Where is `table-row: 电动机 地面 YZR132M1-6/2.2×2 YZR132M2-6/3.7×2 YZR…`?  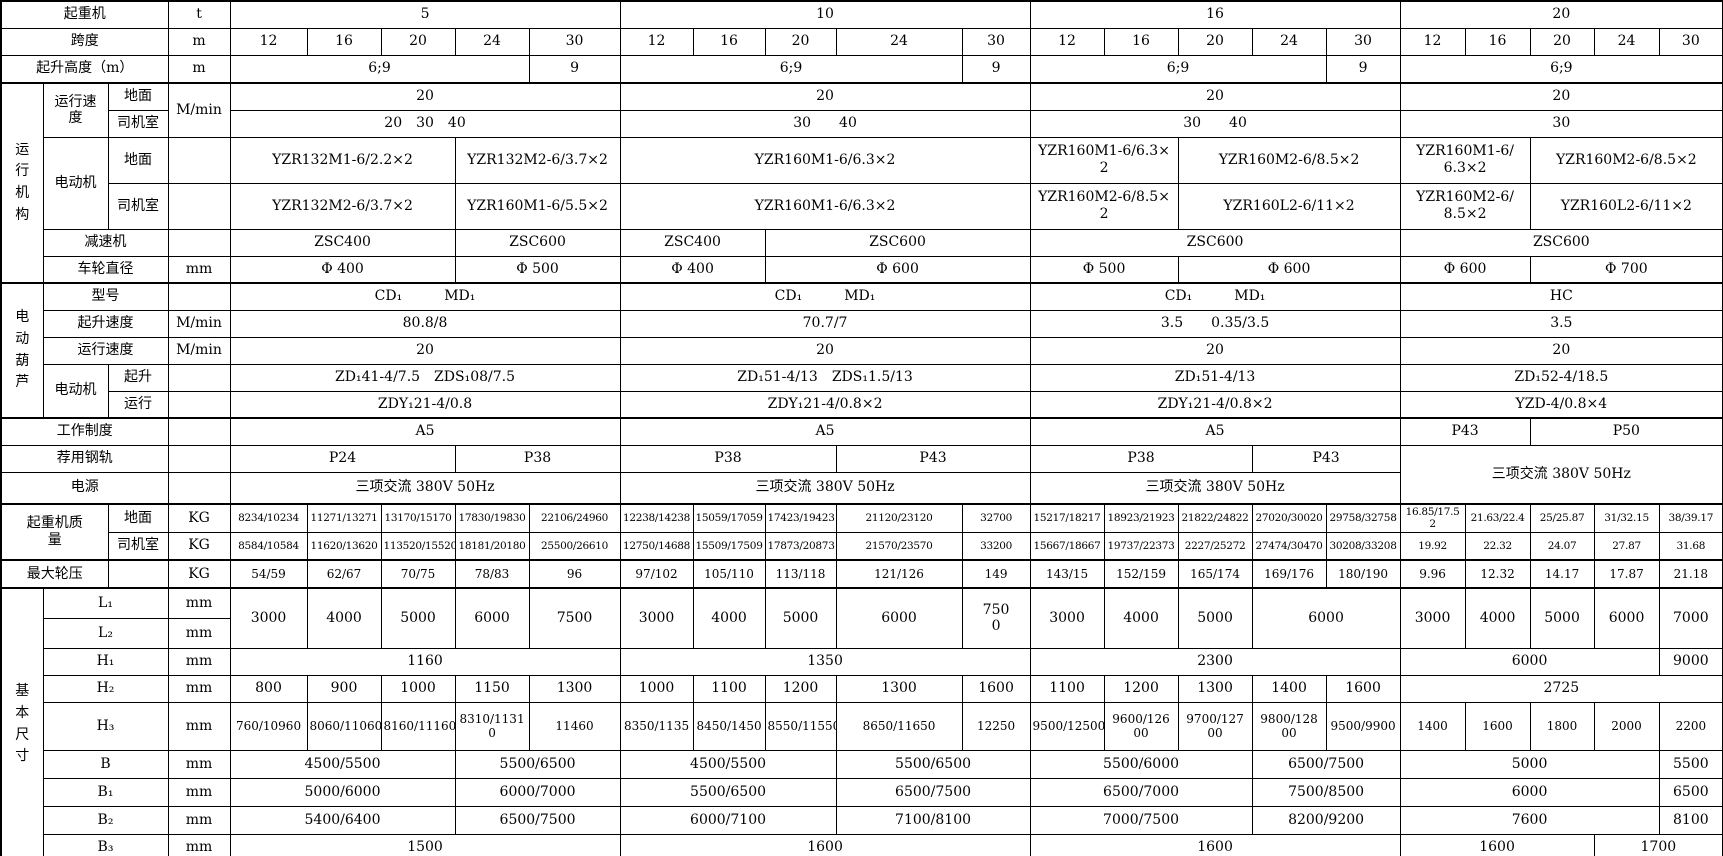
table-row: 电动机 地面 YZR132M1-6/2.2×2 YZR132M2-6/3.7×2 YZR… is located at coordinates (862, 183).